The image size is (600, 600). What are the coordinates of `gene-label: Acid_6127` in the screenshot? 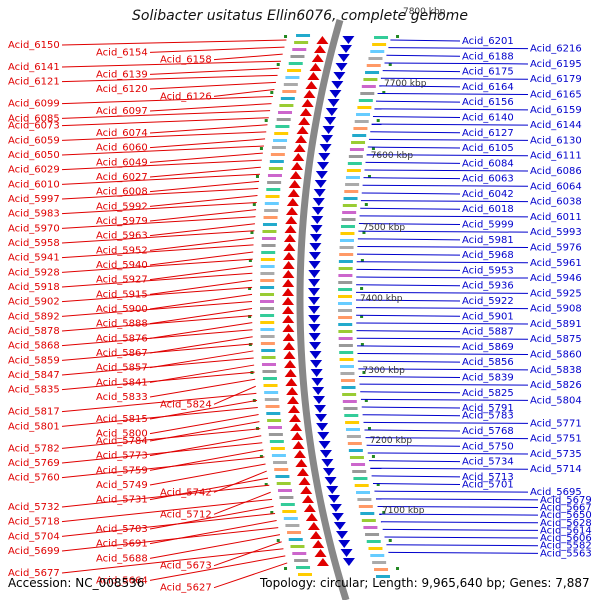 It's located at (488, 133).